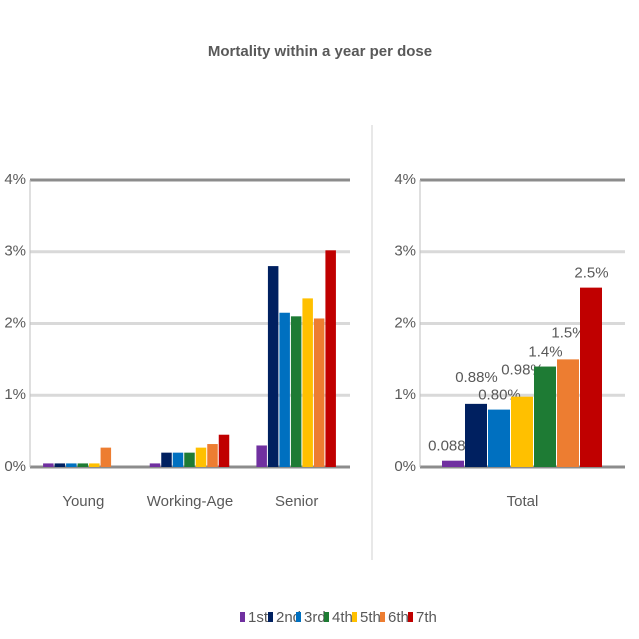  Describe the element at coordinates (296, 501) in the screenshot. I see `x-tick-label: Senior` at that location.